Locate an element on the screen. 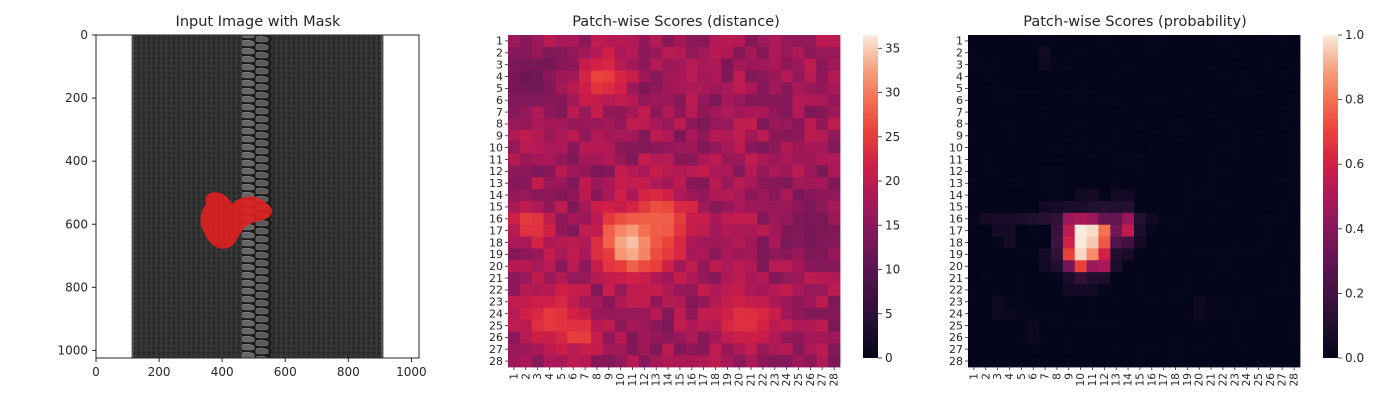 The height and width of the screenshot is (400, 1400). x-tick-label: 2 is located at coordinates (986, 376).